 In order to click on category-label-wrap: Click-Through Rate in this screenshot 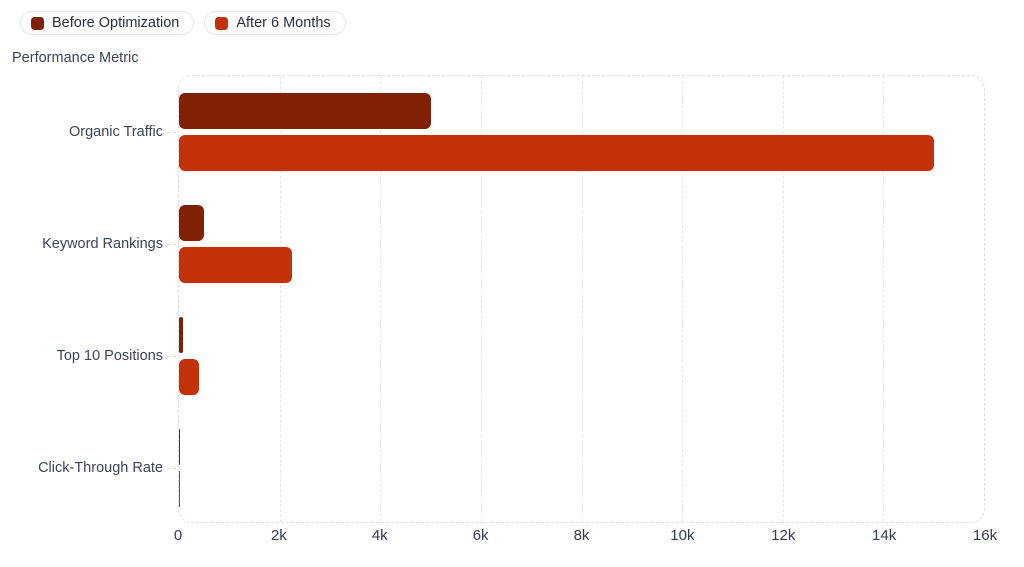, I will do `click(107, 468)`.